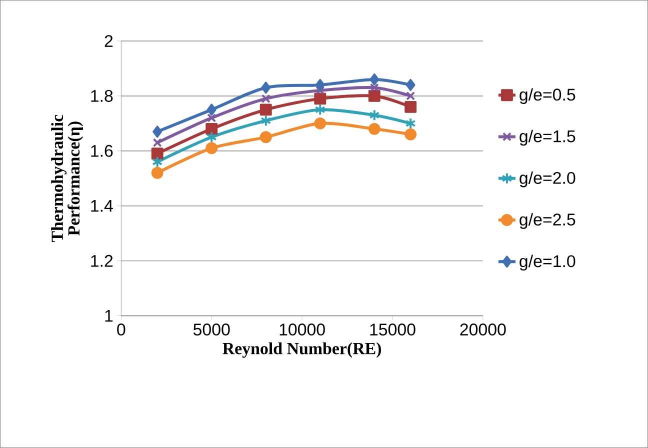 The width and height of the screenshot is (648, 448). What do you see at coordinates (548, 96) in the screenshot?
I see `legend-label: g/e=0.5` at bounding box center [548, 96].